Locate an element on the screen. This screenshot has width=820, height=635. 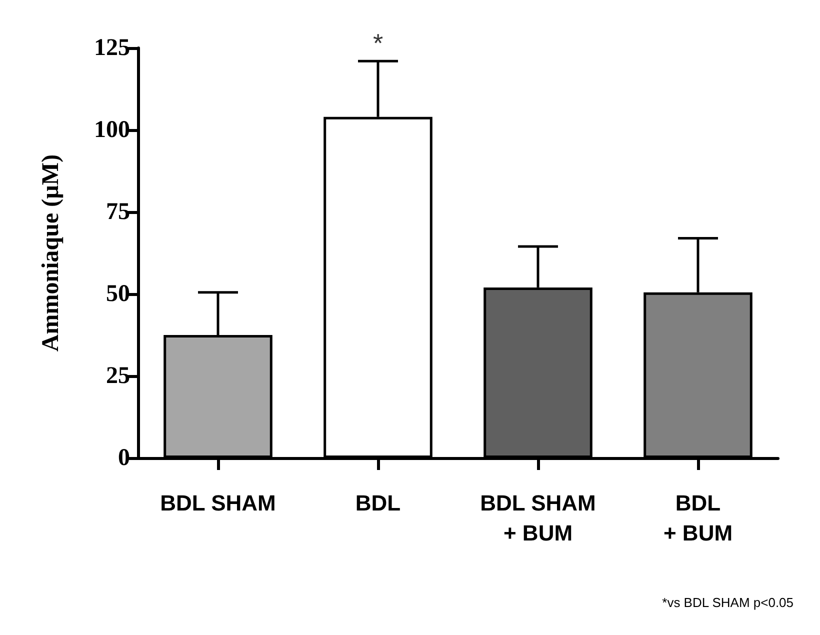
x-tick-label: BDL SHAM is located at coordinates (218, 503).